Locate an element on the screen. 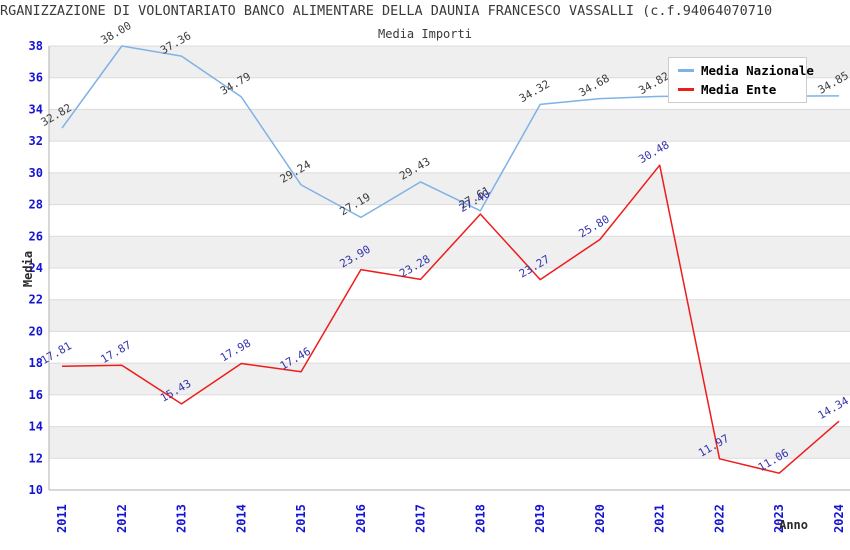  chart-subtitle: Media Importi is located at coordinates (425, 34).